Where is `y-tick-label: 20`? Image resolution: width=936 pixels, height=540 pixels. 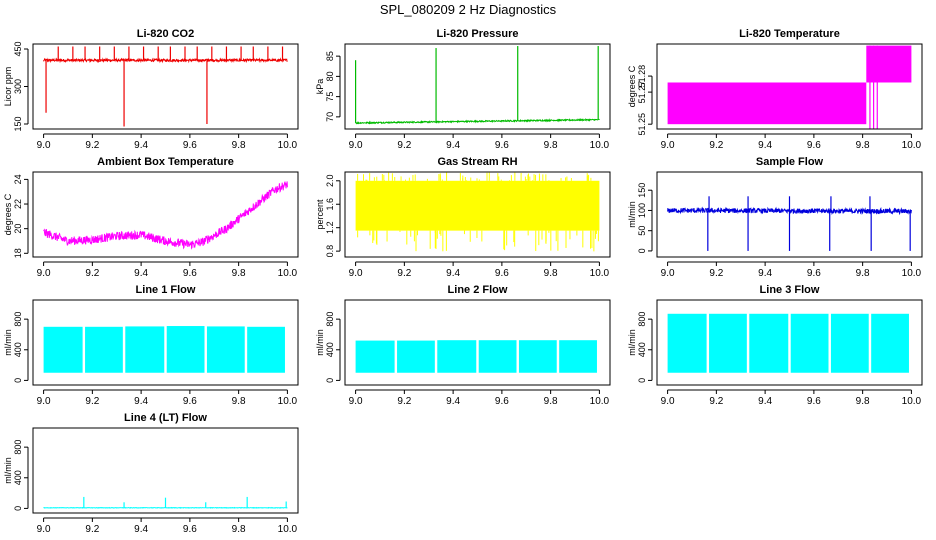
y-tick-label: 20 is located at coordinates (18, 229).